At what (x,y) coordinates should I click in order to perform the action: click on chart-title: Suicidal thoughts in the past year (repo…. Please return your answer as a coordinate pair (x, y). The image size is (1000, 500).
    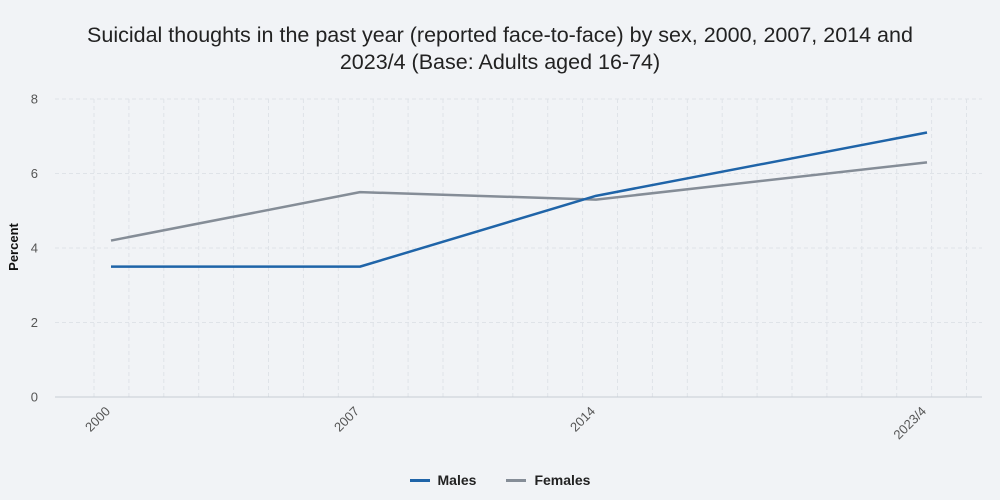
    Looking at the image, I should click on (500, 49).